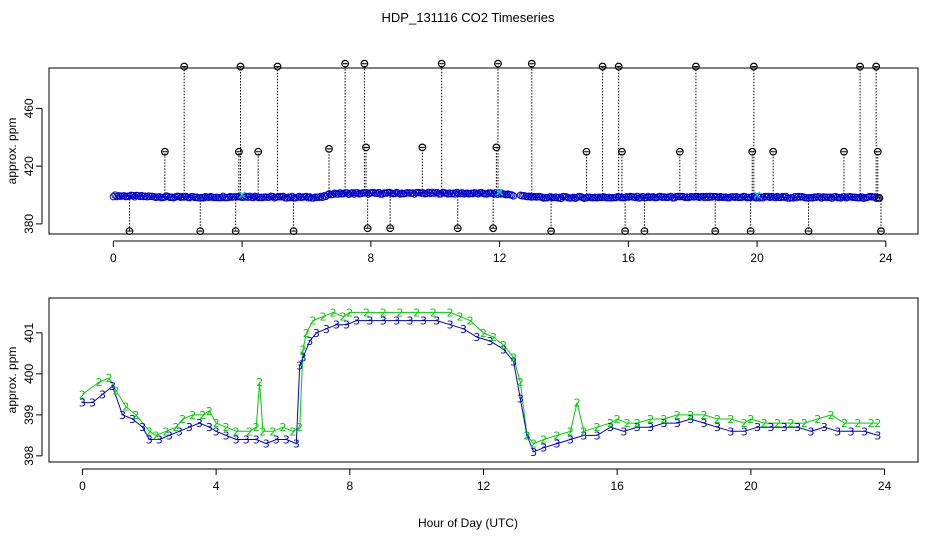 The image size is (936, 540). What do you see at coordinates (499, 193) in the screenshot?
I see `top-mean-markers` at bounding box center [499, 193].